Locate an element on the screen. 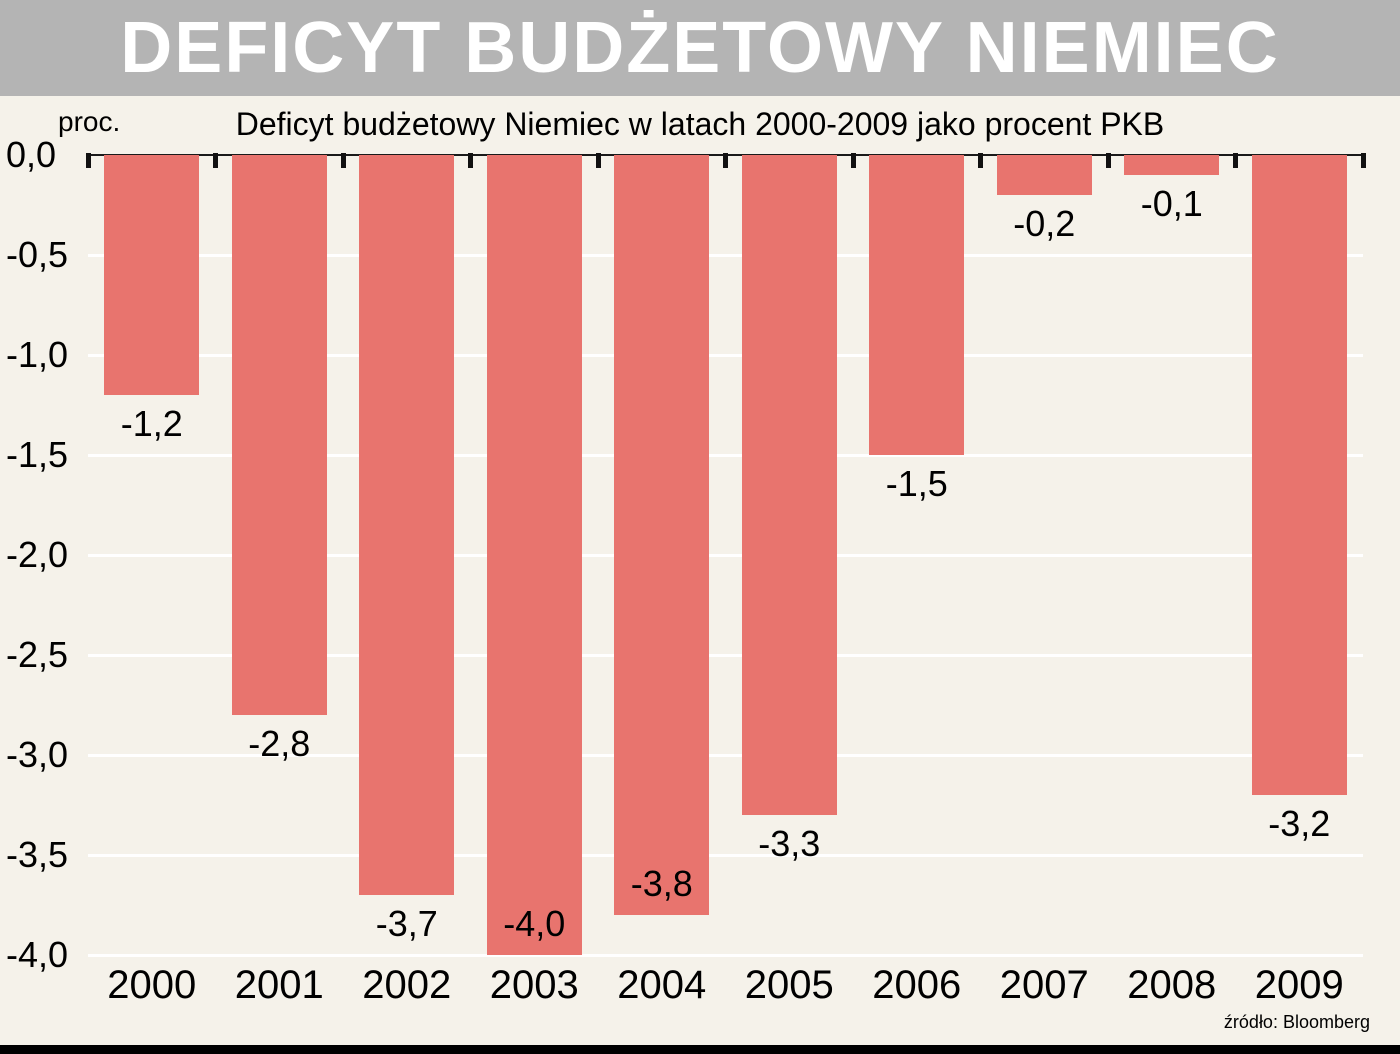 This screenshot has height=1054, width=1400. y-axis-tick-label: -4,0 is located at coordinates (37, 954).